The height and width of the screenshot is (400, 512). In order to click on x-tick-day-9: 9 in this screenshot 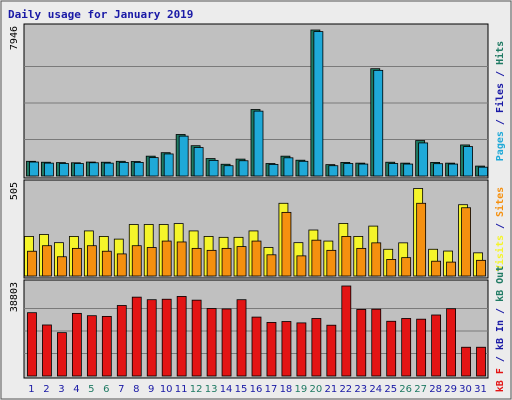, I will do `click(151, 389)`.